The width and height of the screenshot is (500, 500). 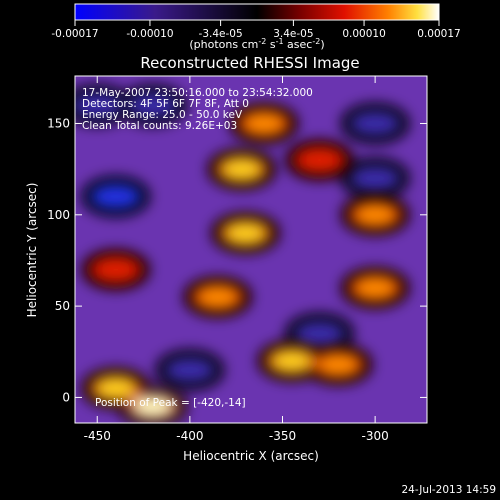 I want to click on y-axis-label: Heliocentric Y (arcsec), so click(x=32, y=250).